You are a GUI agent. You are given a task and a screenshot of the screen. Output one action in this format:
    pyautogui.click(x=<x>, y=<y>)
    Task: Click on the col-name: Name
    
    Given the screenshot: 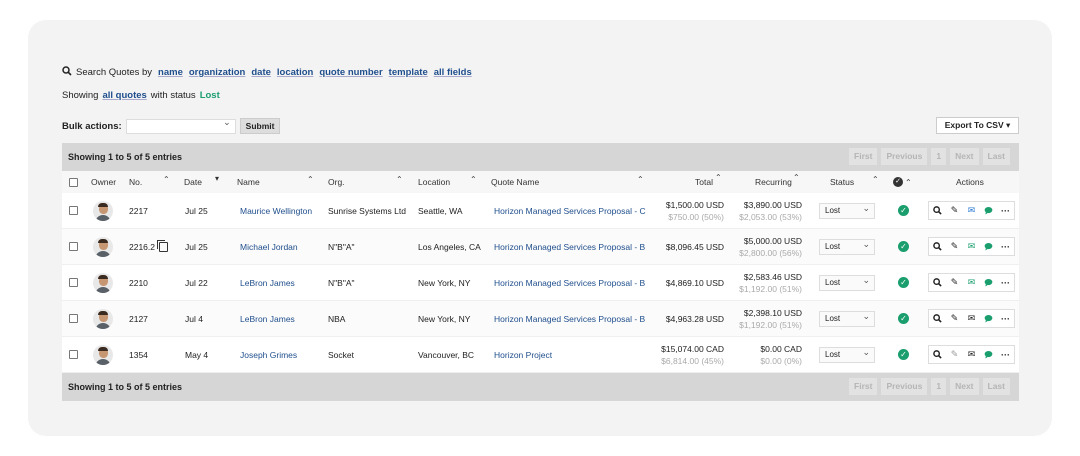 What is the action you would take?
    pyautogui.click(x=248, y=182)
    